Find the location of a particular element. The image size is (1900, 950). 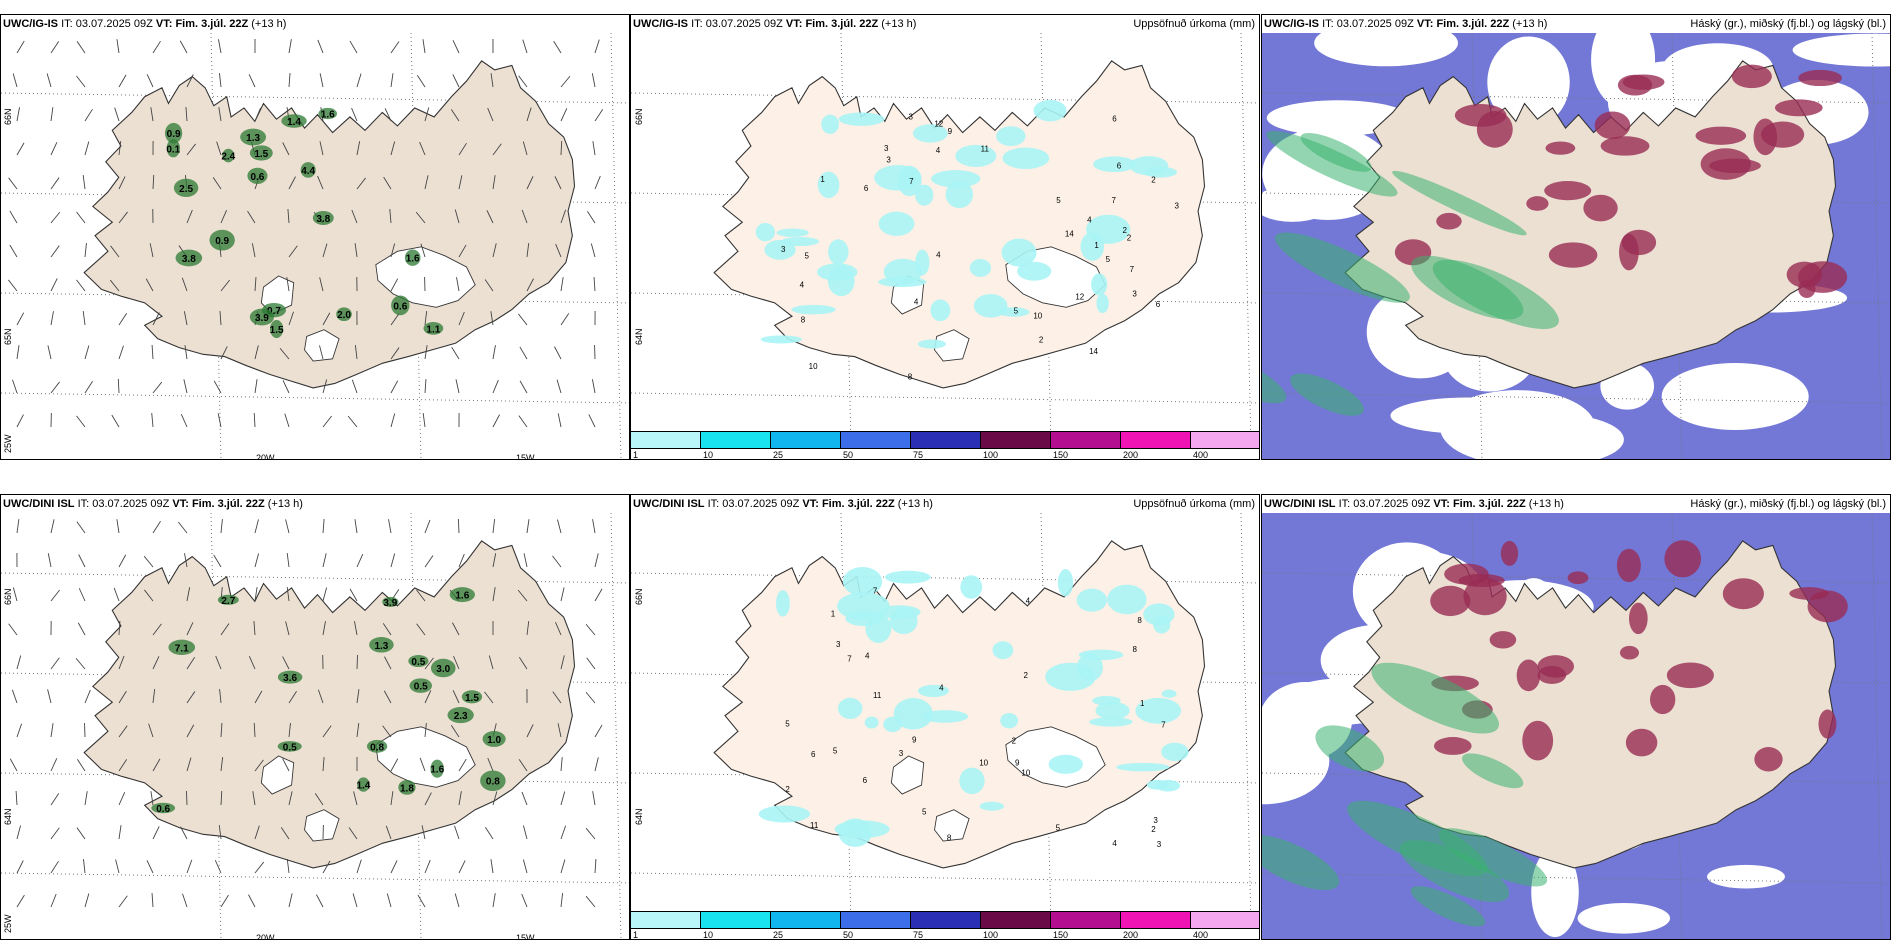

lat-label: 66N is located at coordinates (639, 596).